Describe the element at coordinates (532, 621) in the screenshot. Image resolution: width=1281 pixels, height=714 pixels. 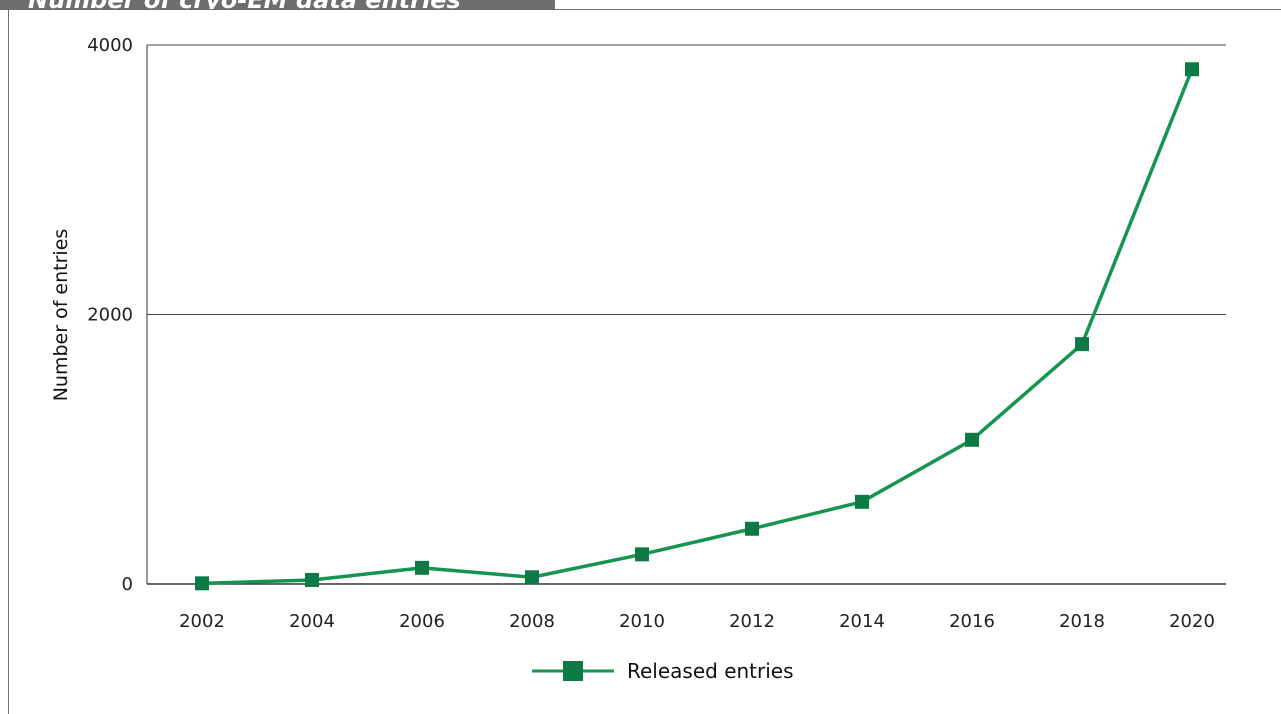
I see `x-tick-label: 2008` at that location.